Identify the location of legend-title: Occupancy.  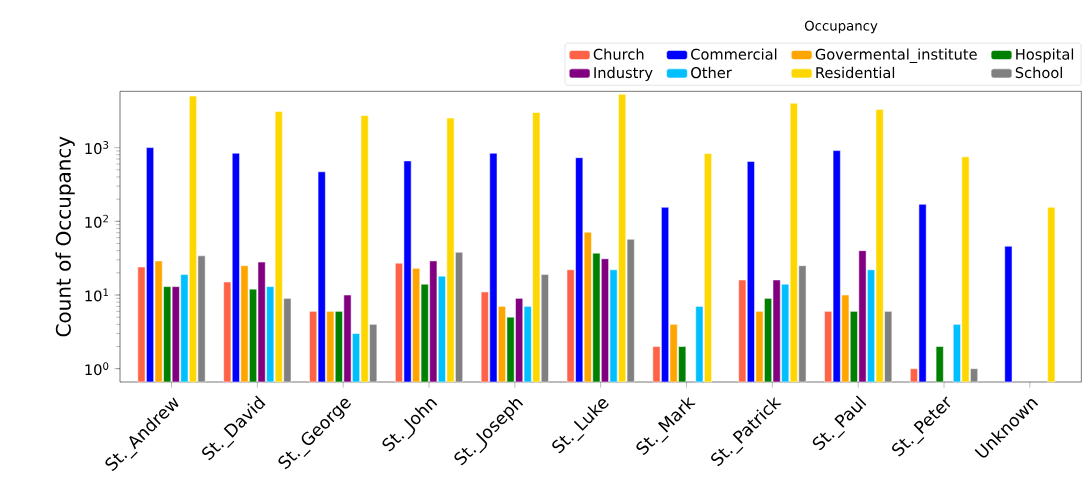
(841, 27).